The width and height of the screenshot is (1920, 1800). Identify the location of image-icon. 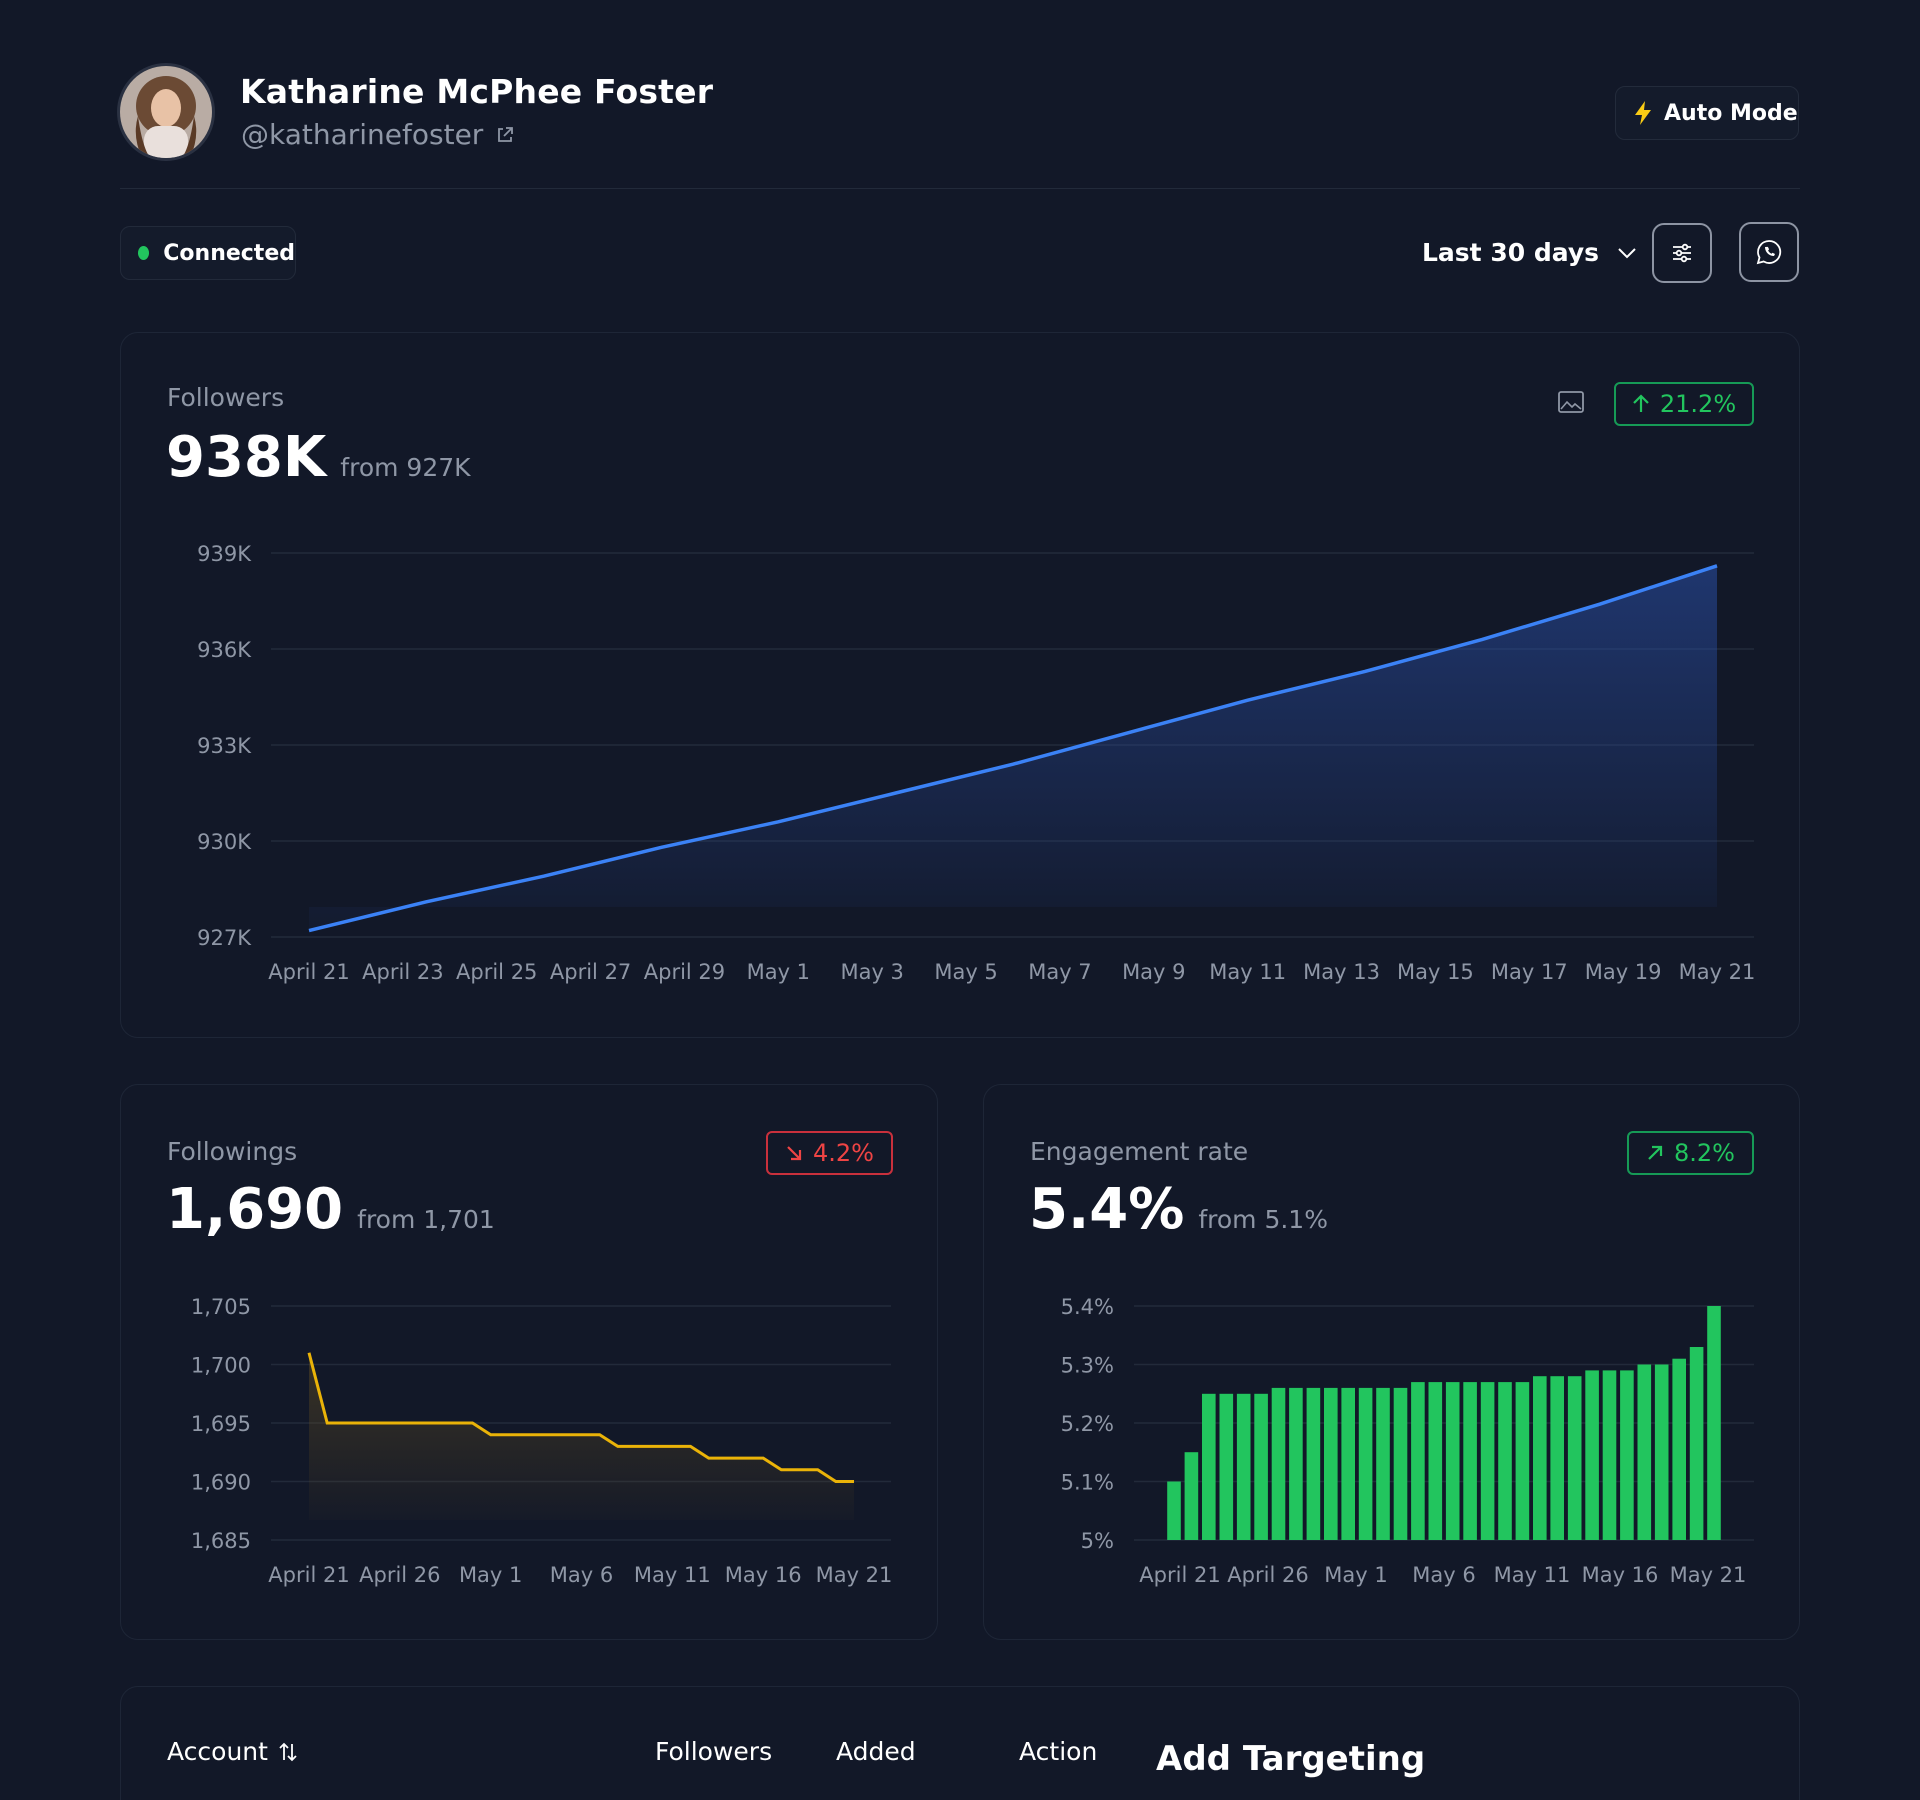
(1571, 404).